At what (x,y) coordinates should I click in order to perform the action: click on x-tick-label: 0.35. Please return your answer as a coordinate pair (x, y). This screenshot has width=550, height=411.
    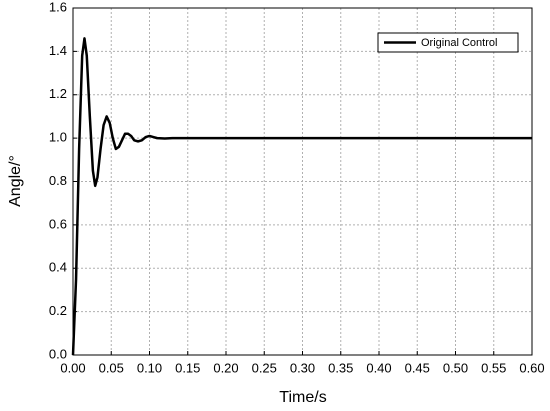
    Looking at the image, I should click on (340, 367).